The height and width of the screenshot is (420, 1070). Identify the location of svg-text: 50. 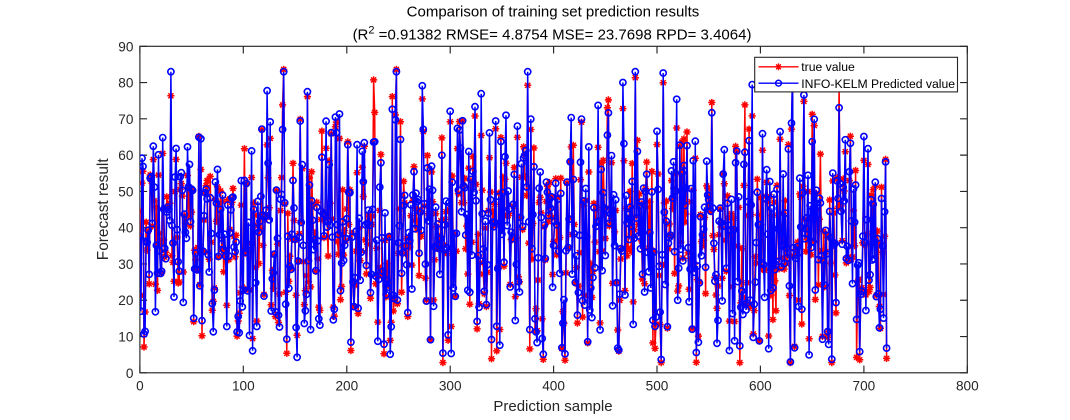
(126, 191).